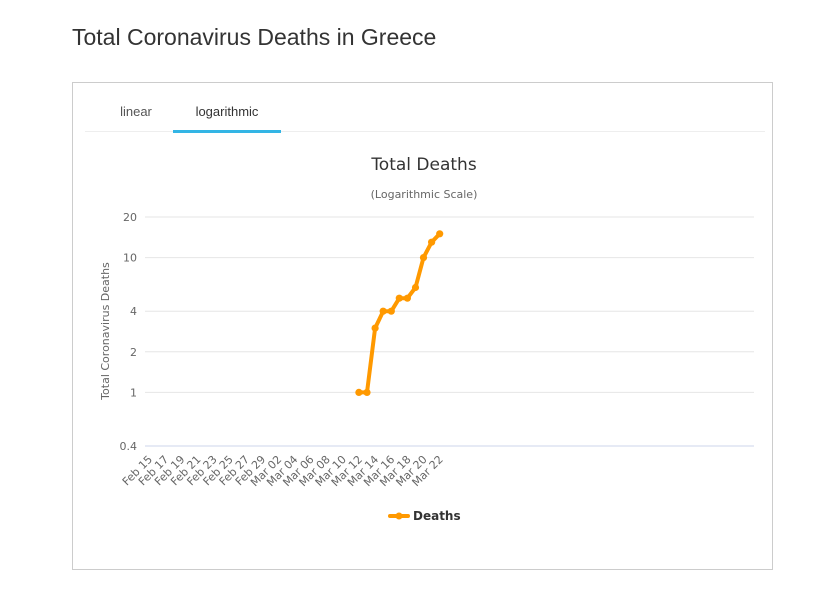 The width and height of the screenshot is (822, 604). I want to click on series-deaths, so click(399, 313).